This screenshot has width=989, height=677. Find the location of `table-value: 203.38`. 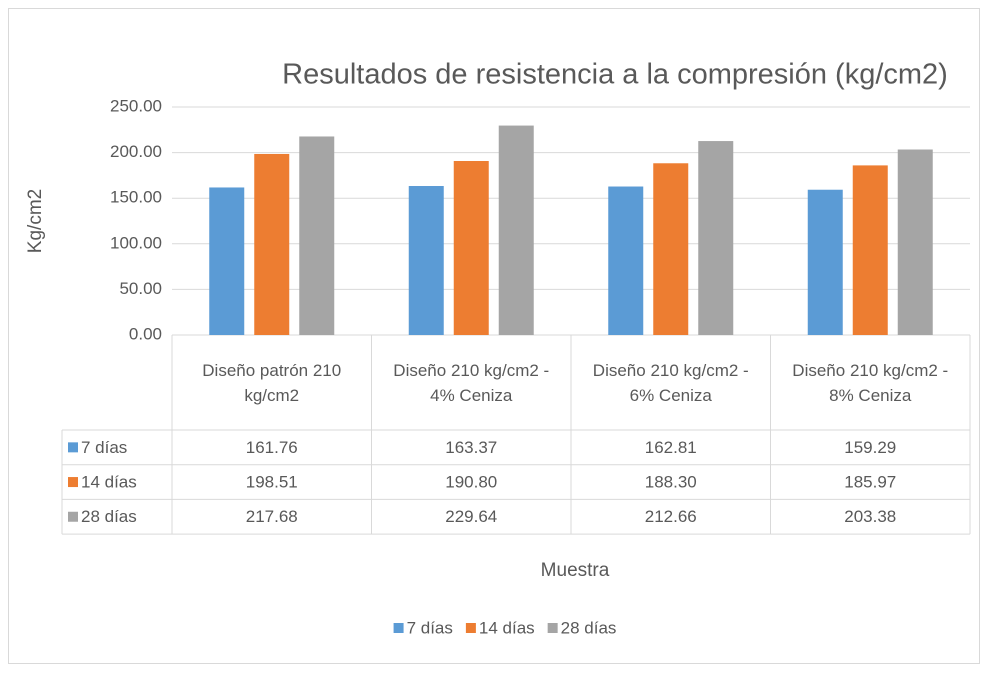

table-value: 203.38 is located at coordinates (870, 516).